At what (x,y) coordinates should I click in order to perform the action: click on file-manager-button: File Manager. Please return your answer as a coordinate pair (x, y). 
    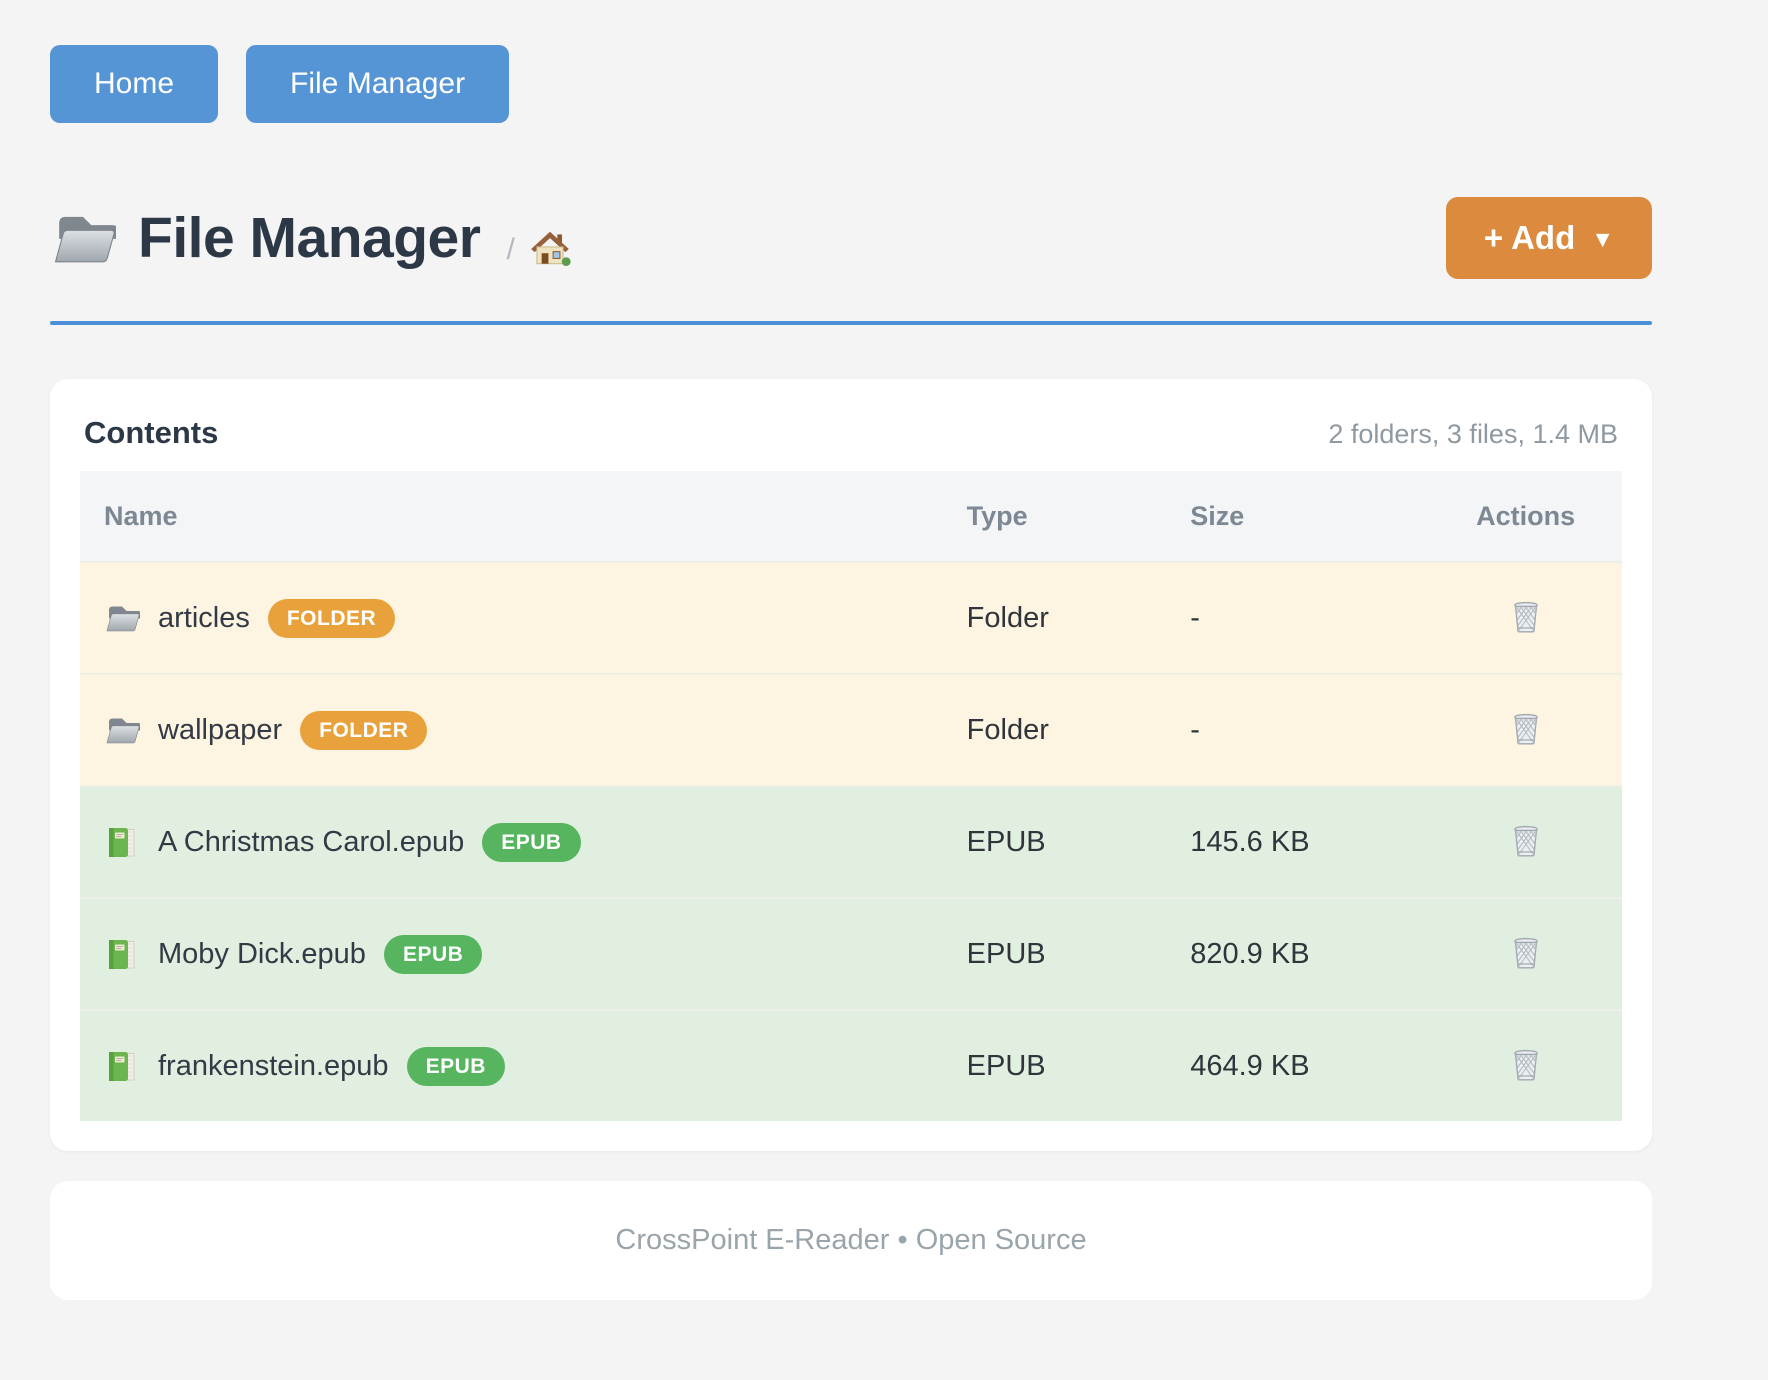
    Looking at the image, I should click on (378, 84).